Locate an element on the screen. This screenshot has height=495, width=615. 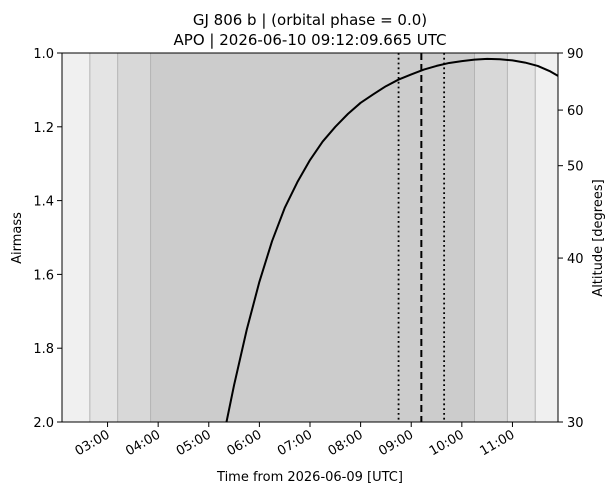
x-tick-label-7: 10:00 is located at coordinates (447, 443).